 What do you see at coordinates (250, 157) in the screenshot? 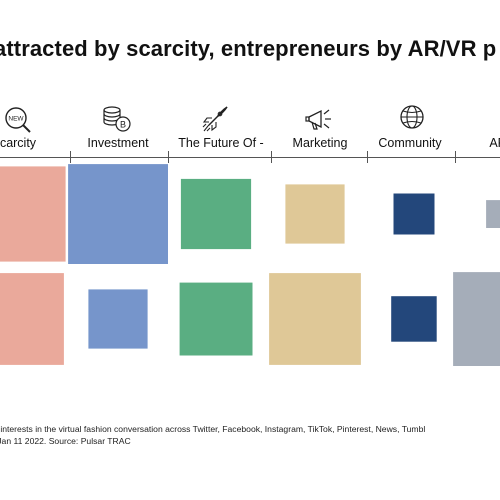
I see `category-axis-line` at bounding box center [250, 157].